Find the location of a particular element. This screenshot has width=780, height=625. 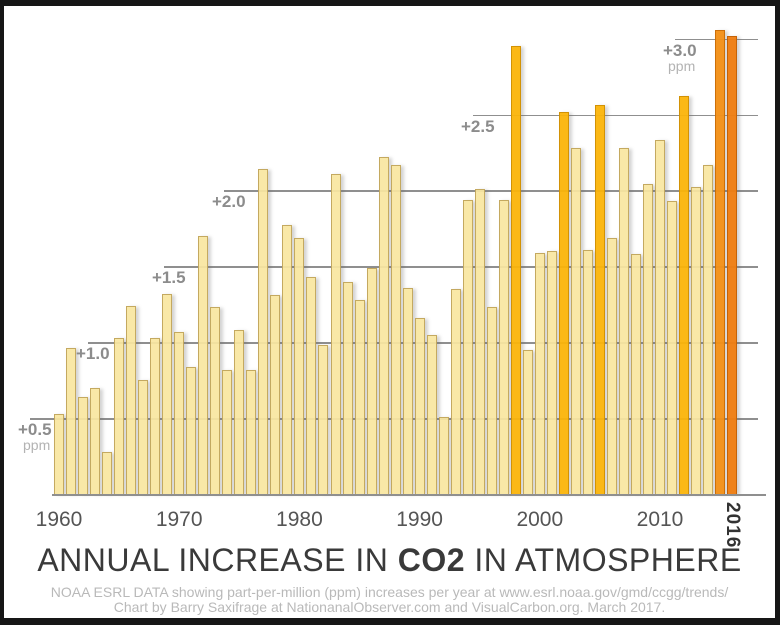

gridline-label-+0.5: +0.5 ppm is located at coordinates (35, 437).